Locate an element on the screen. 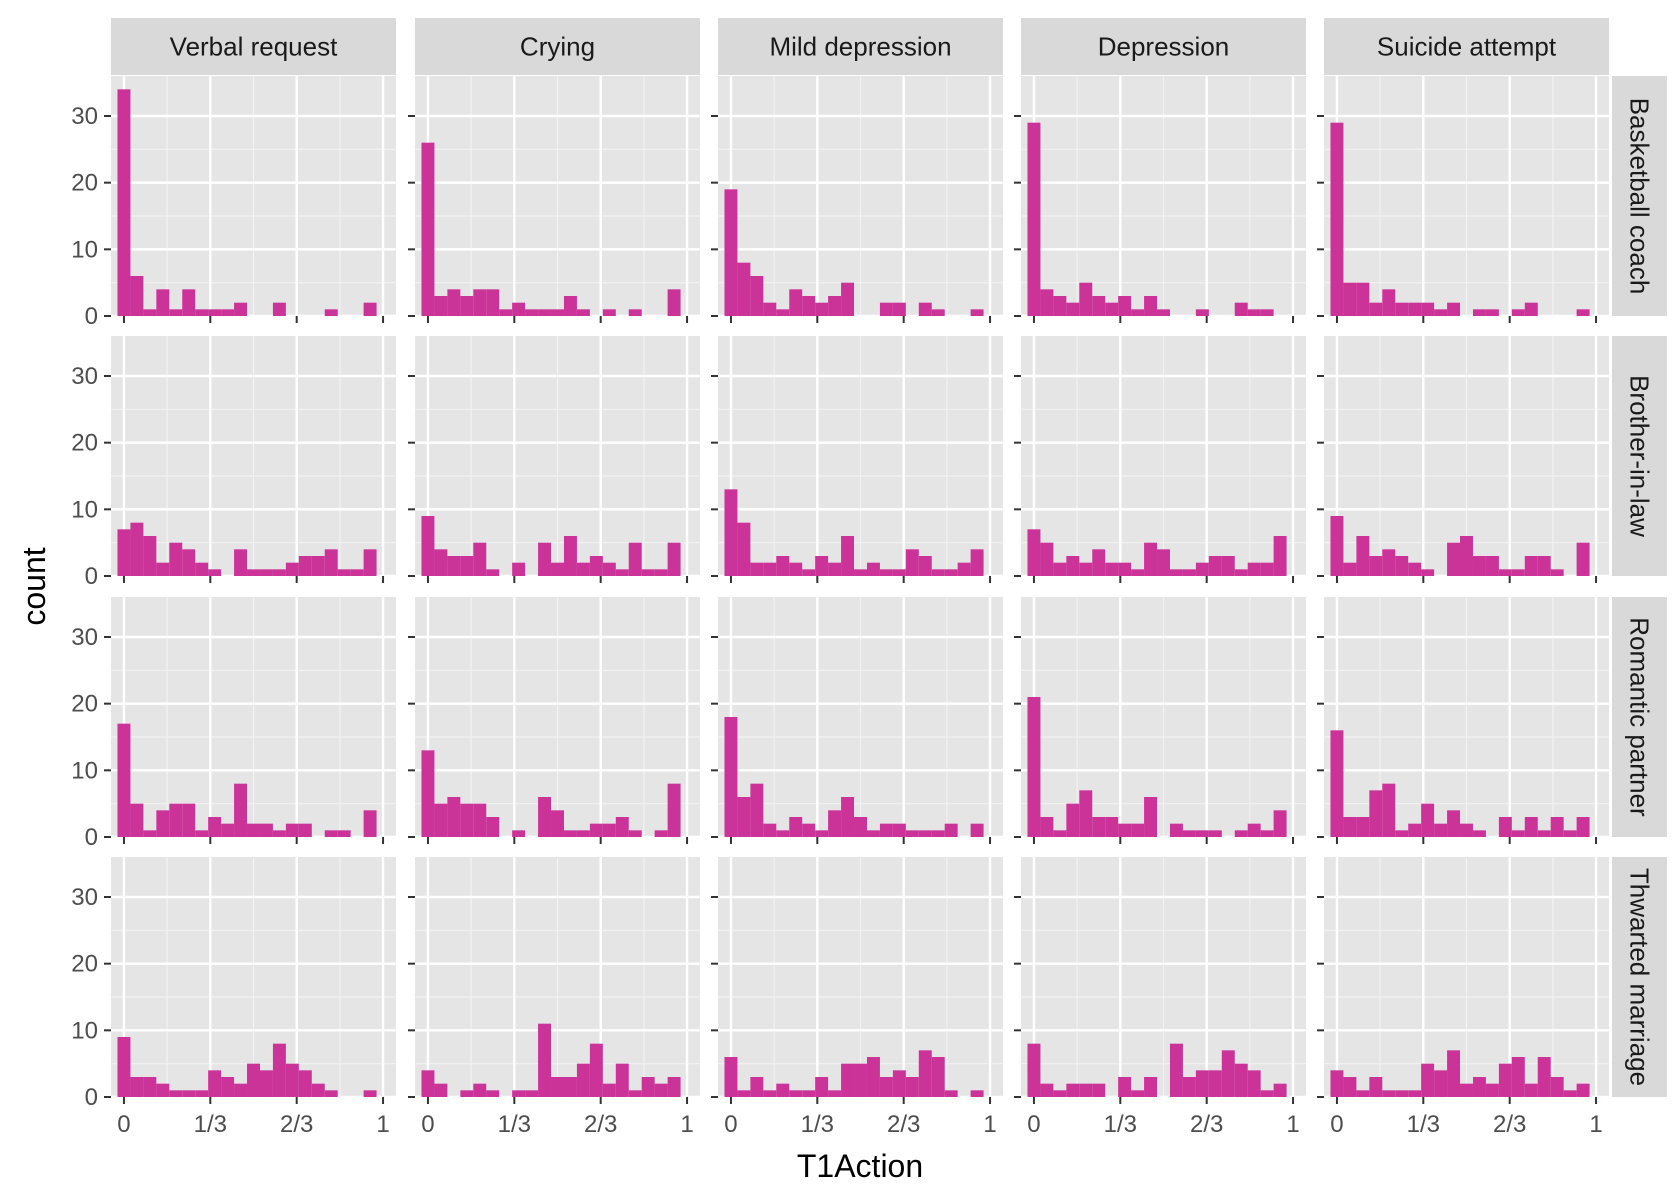 Image resolution: width=1680 pixels, height=1200 pixels. panel-basketball-coach-depression is located at coordinates (1163, 197).